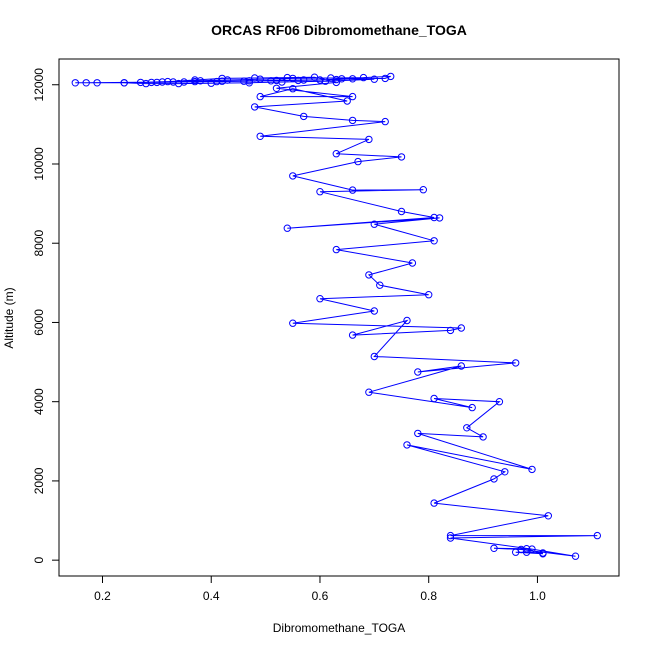 The width and height of the screenshot is (650, 650). I want to click on y-axis: 0 2000 4000 6000 8000 10000 12000, so click(45, 315).